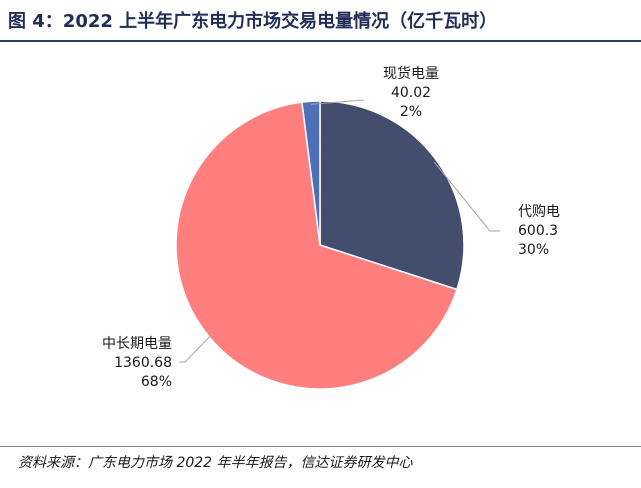 This screenshot has height=488, width=641. What do you see at coordinates (215, 463) in the screenshot?
I see `source-note: 资料来源：广东电力市场 2022 年半年报告，信达证券研发中心` at bounding box center [215, 463].